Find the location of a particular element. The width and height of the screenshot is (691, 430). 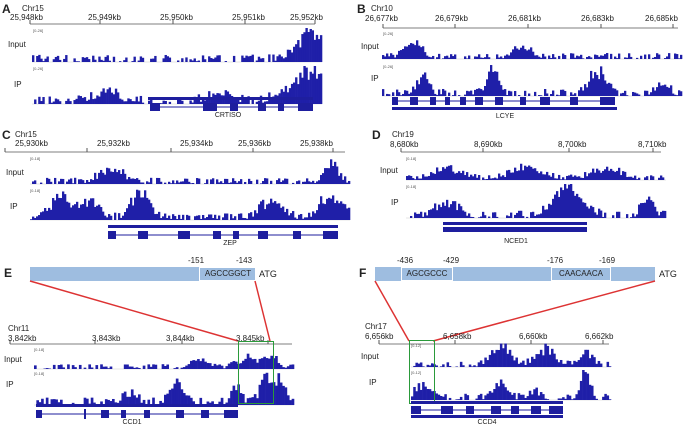

tick-label: 25,930kb is located at coordinates (31, 143).